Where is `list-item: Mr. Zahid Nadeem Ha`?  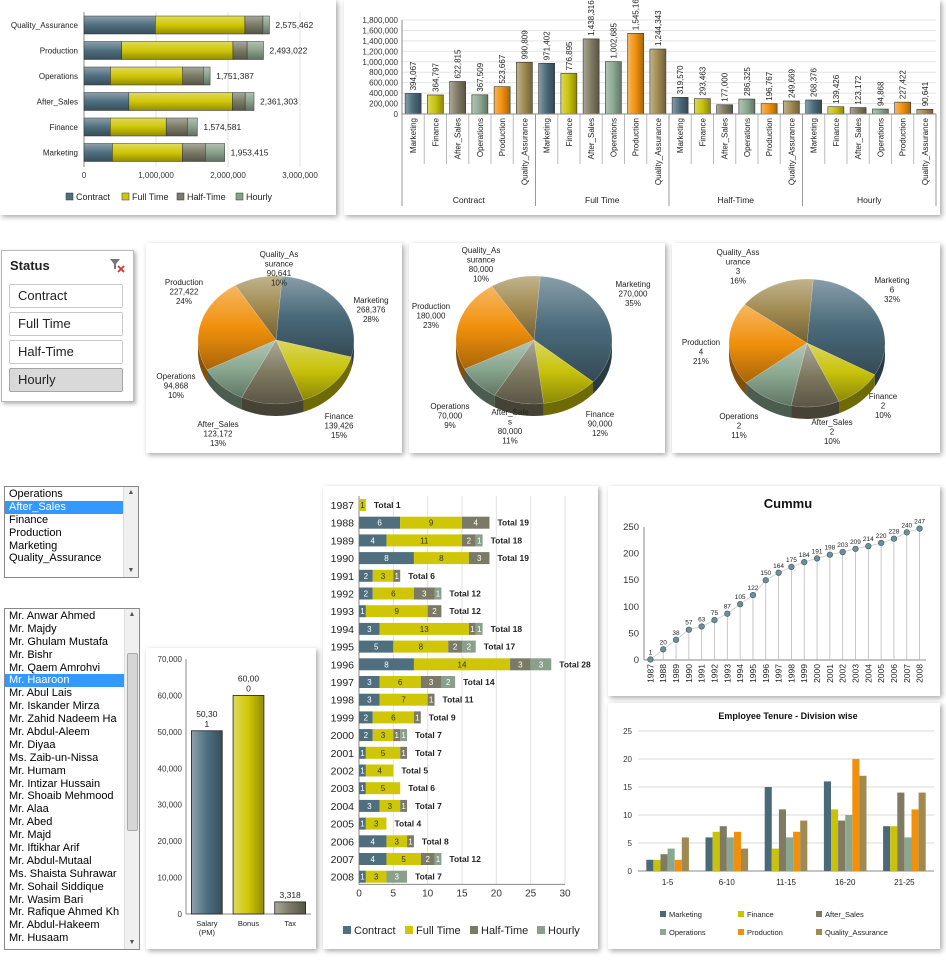
list-item: Mr. Zahid Nadeem Ha is located at coordinates (63, 719).